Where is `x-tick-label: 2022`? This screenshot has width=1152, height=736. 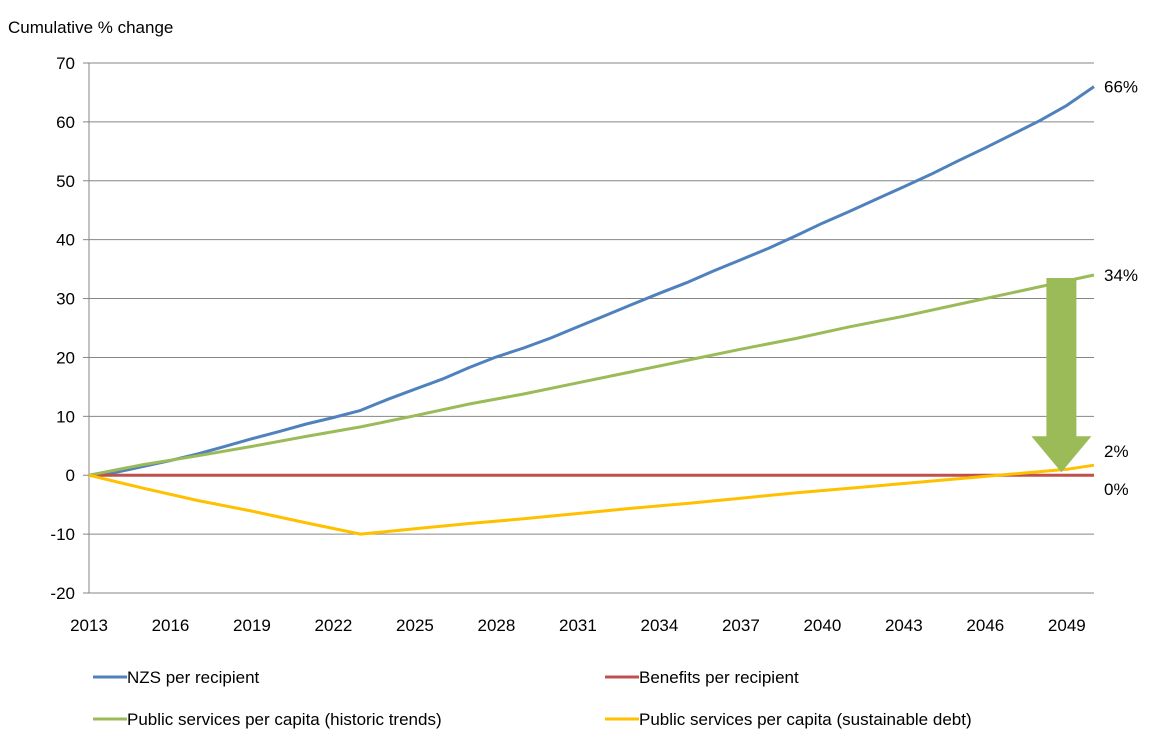 x-tick-label: 2022 is located at coordinates (334, 625).